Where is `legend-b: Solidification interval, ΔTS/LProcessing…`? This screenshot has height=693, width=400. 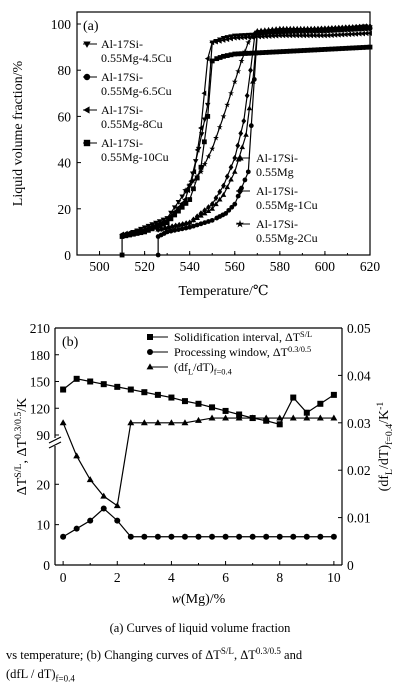 legend-b: Solidification interval, ΔTS/LProcessing… is located at coordinates (229, 353).